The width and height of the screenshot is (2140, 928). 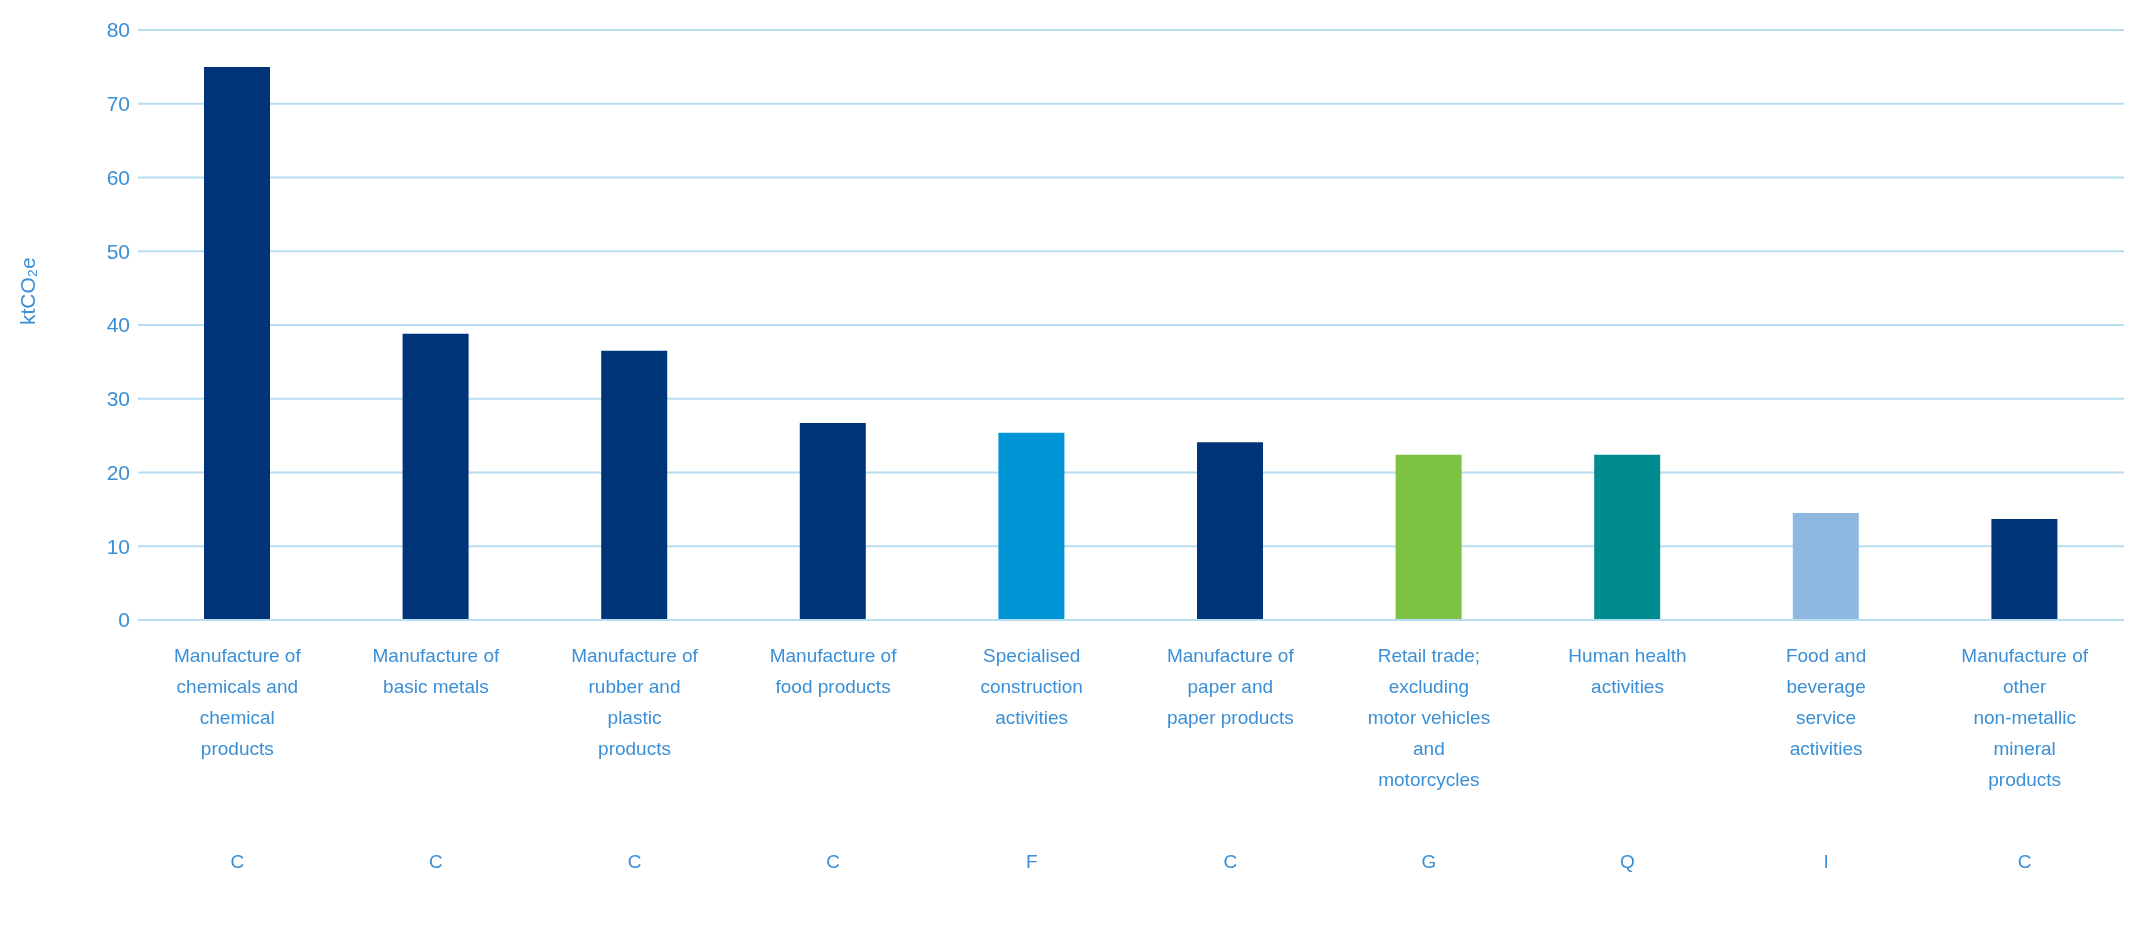 I want to click on y-tick-label: 40, so click(x=118, y=325).